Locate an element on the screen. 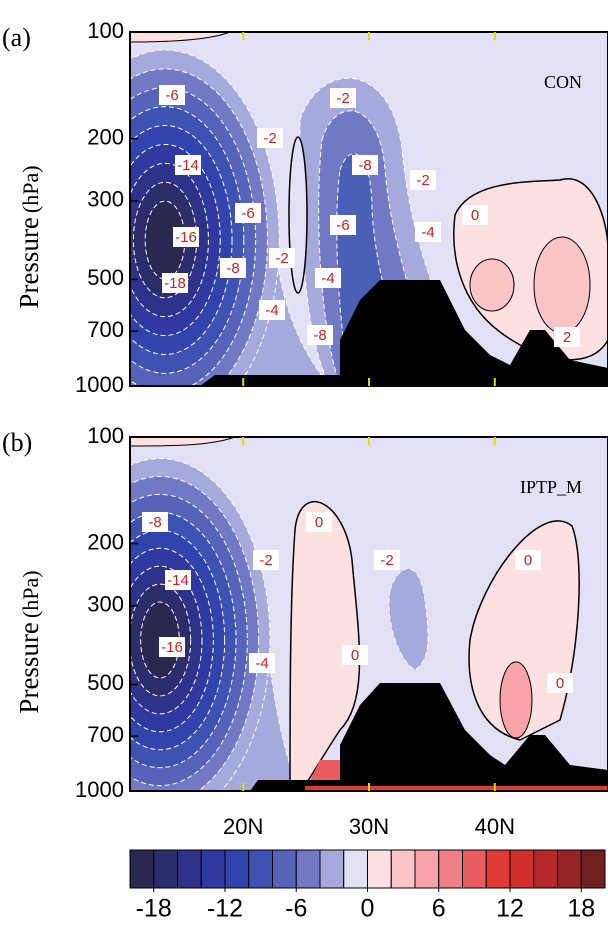  colorbar-tick-label: 12 is located at coordinates (510, 909).